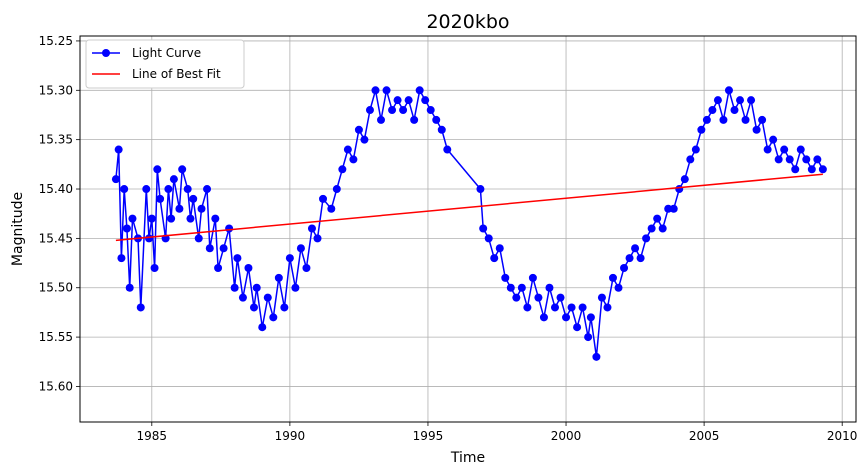 The height and width of the screenshot is (475, 867). I want to click on legend: Light Curve Line of Best Fit, so click(165, 64).